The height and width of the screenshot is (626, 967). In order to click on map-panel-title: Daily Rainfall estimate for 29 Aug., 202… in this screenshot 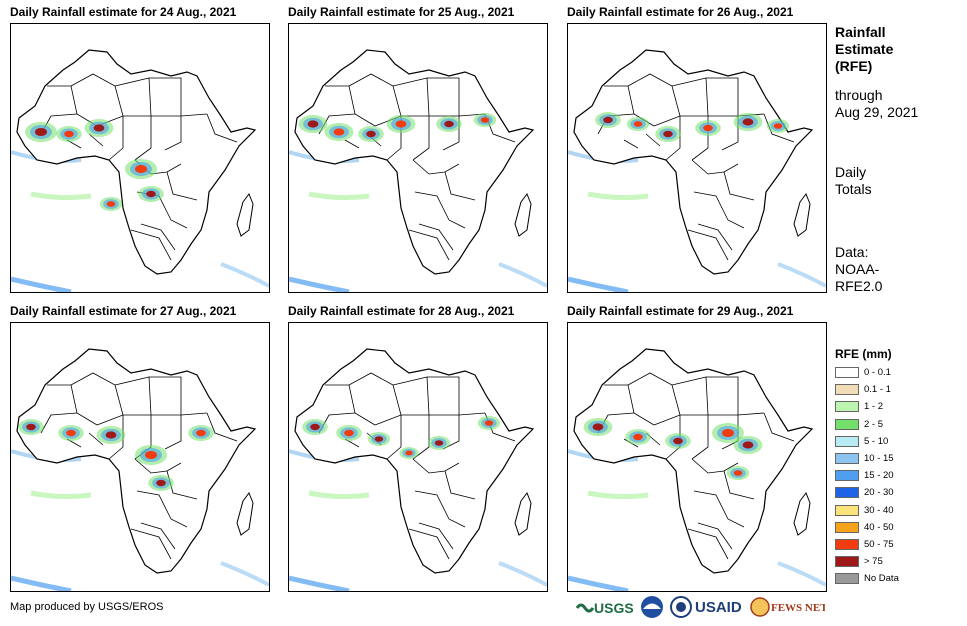, I will do `click(680, 311)`.